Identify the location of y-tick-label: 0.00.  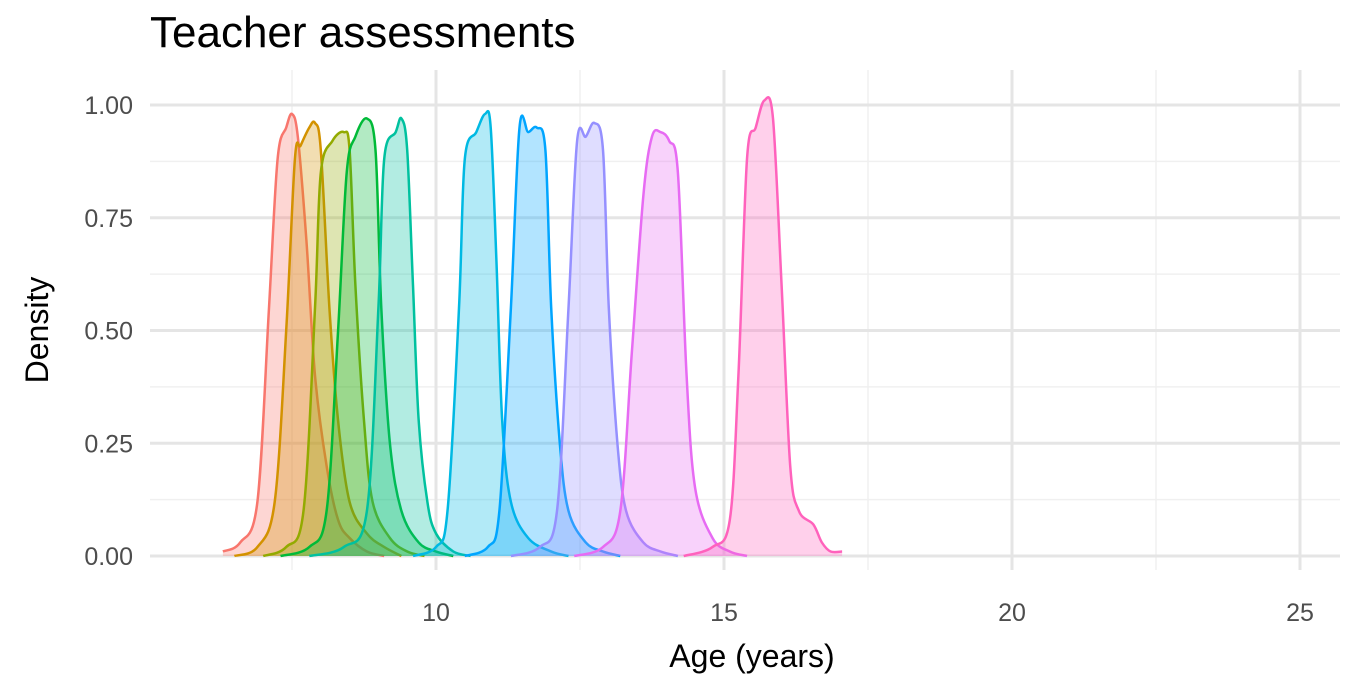
(108, 557).